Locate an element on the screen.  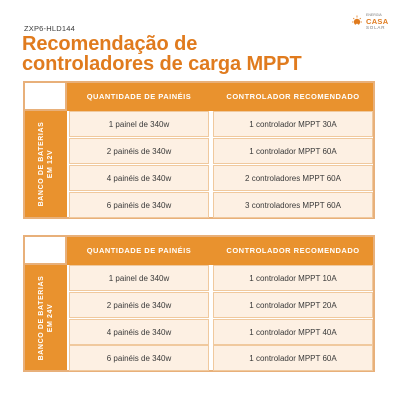
title-line-2: controladores de carga MPPT is located at coordinates (162, 64).